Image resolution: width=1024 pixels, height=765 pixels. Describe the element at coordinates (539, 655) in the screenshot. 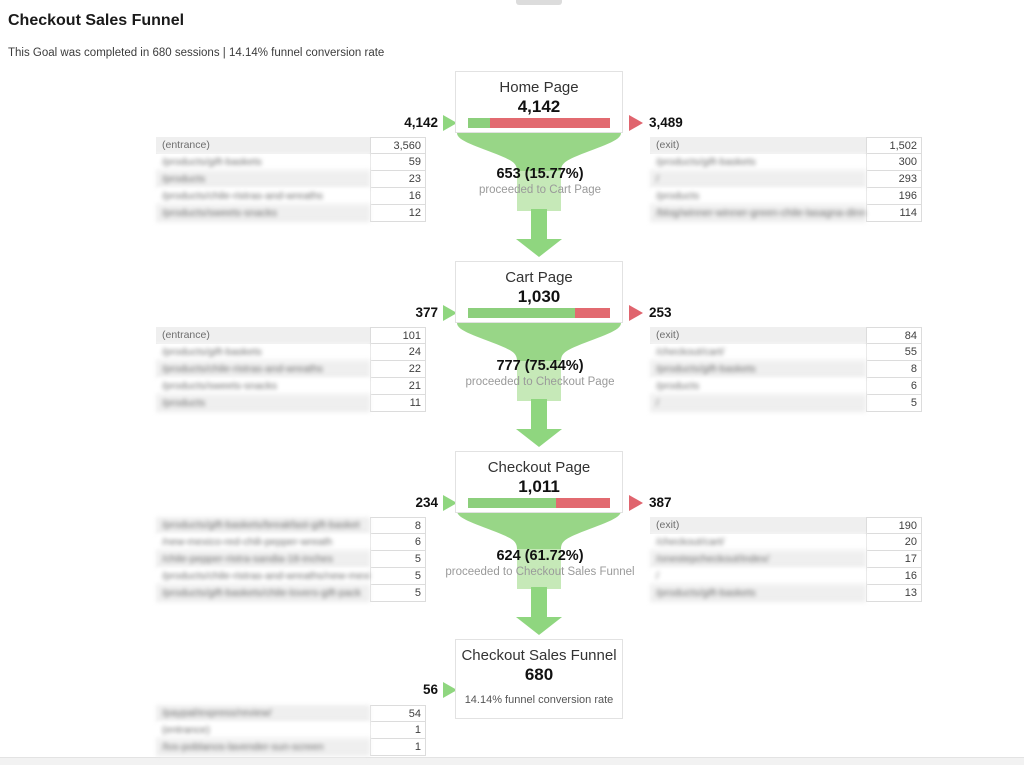

I see `step-title: Checkout Sales Funnel` at that location.